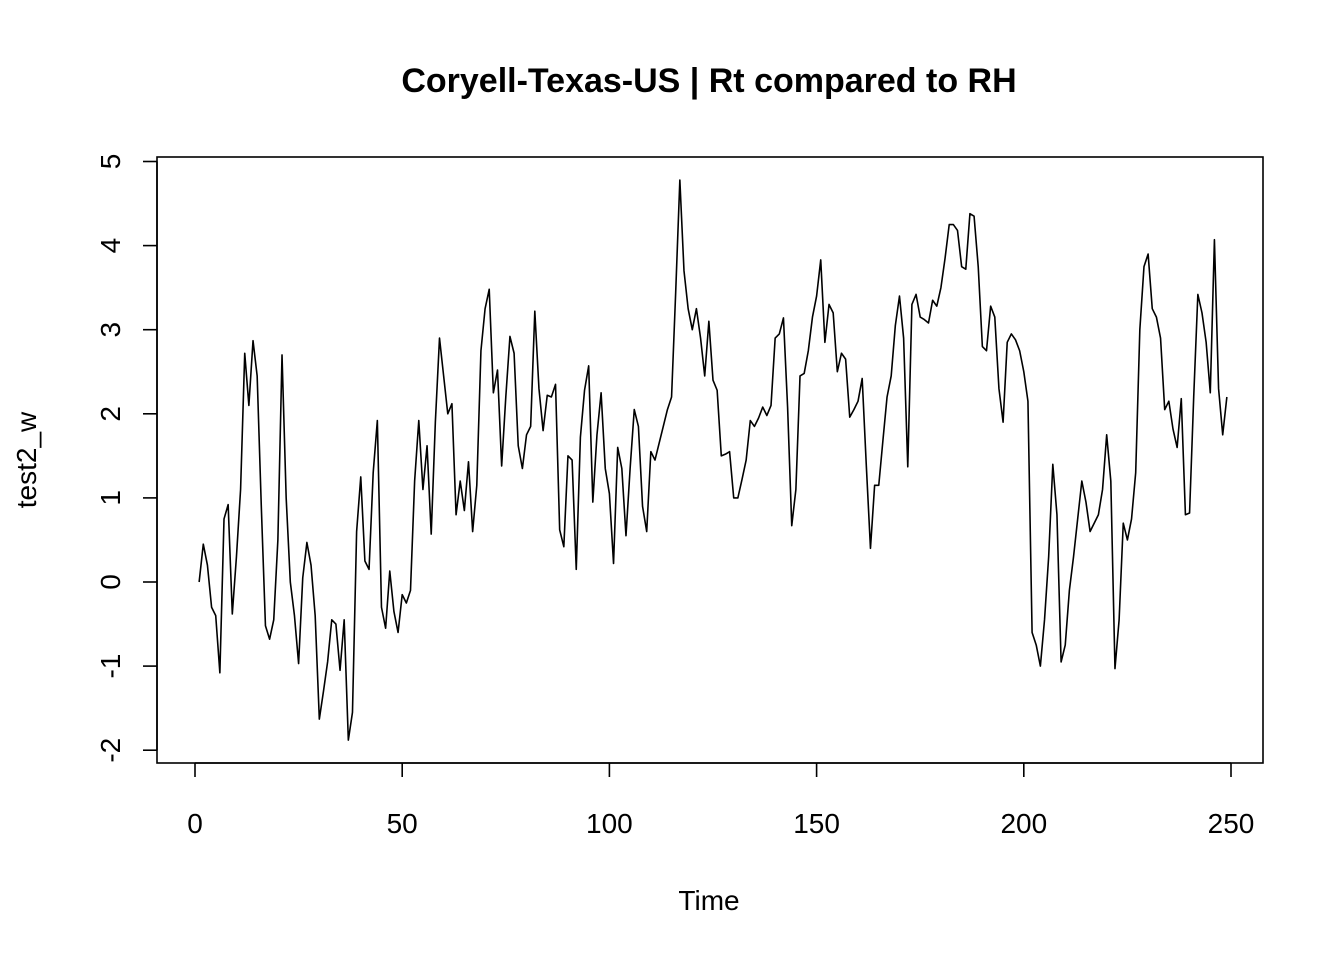  Describe the element at coordinates (110, 414) in the screenshot. I see `y-tick-label: 2` at that location.